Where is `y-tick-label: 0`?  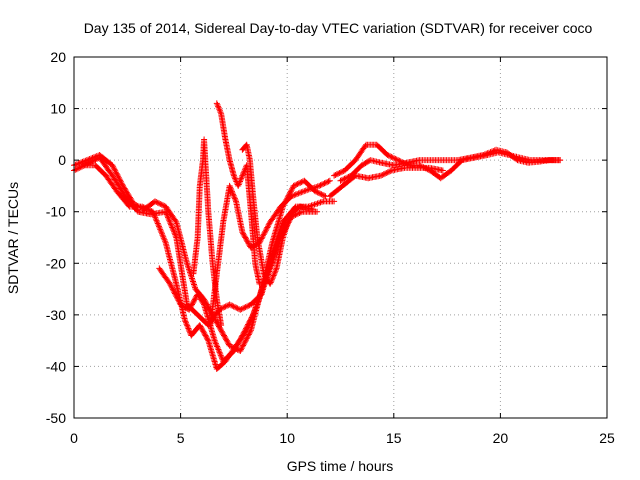 y-tick-label: 0 is located at coordinates (62, 160).